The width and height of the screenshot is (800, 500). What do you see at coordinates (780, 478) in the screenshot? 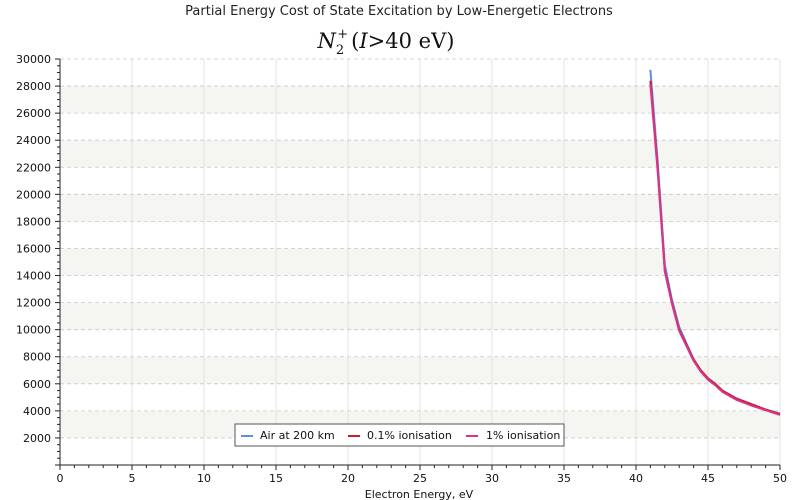
I see `x-tick-label: 50` at bounding box center [780, 478].